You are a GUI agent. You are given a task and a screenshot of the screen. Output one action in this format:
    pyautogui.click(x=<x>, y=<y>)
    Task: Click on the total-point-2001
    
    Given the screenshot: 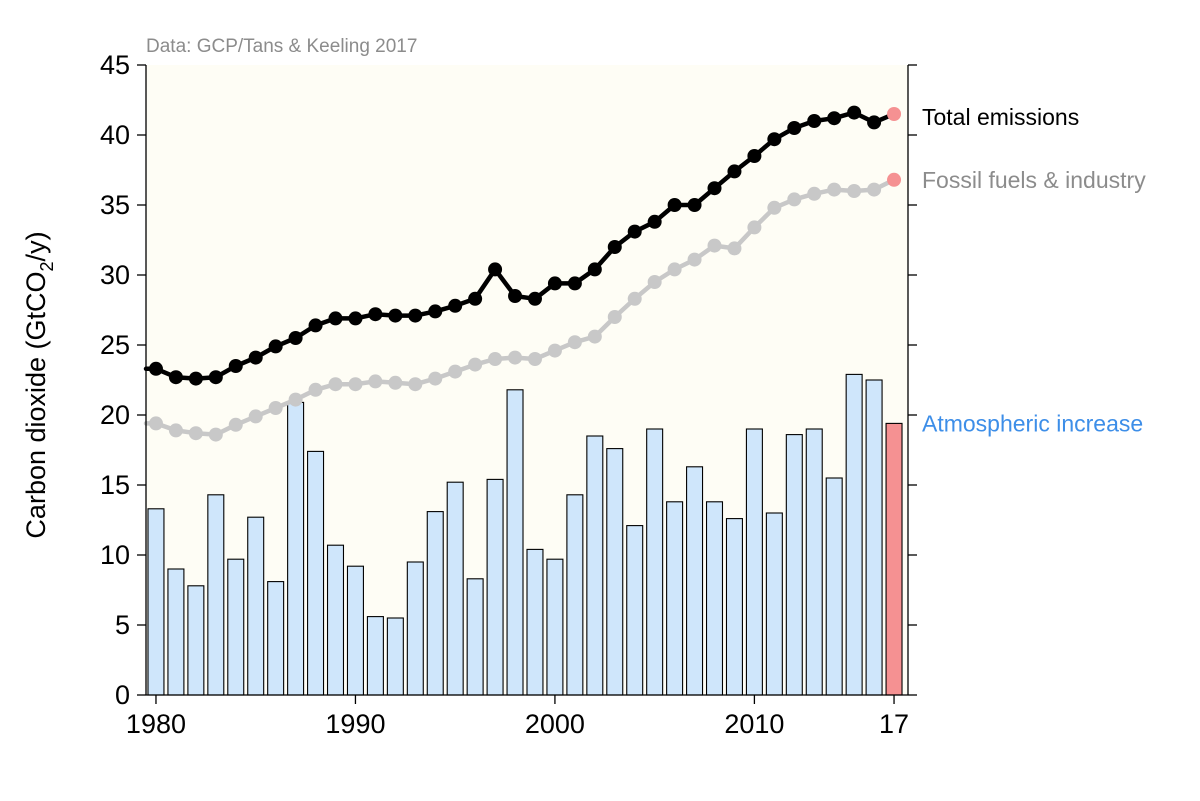 What is the action you would take?
    pyautogui.click(x=574, y=283)
    